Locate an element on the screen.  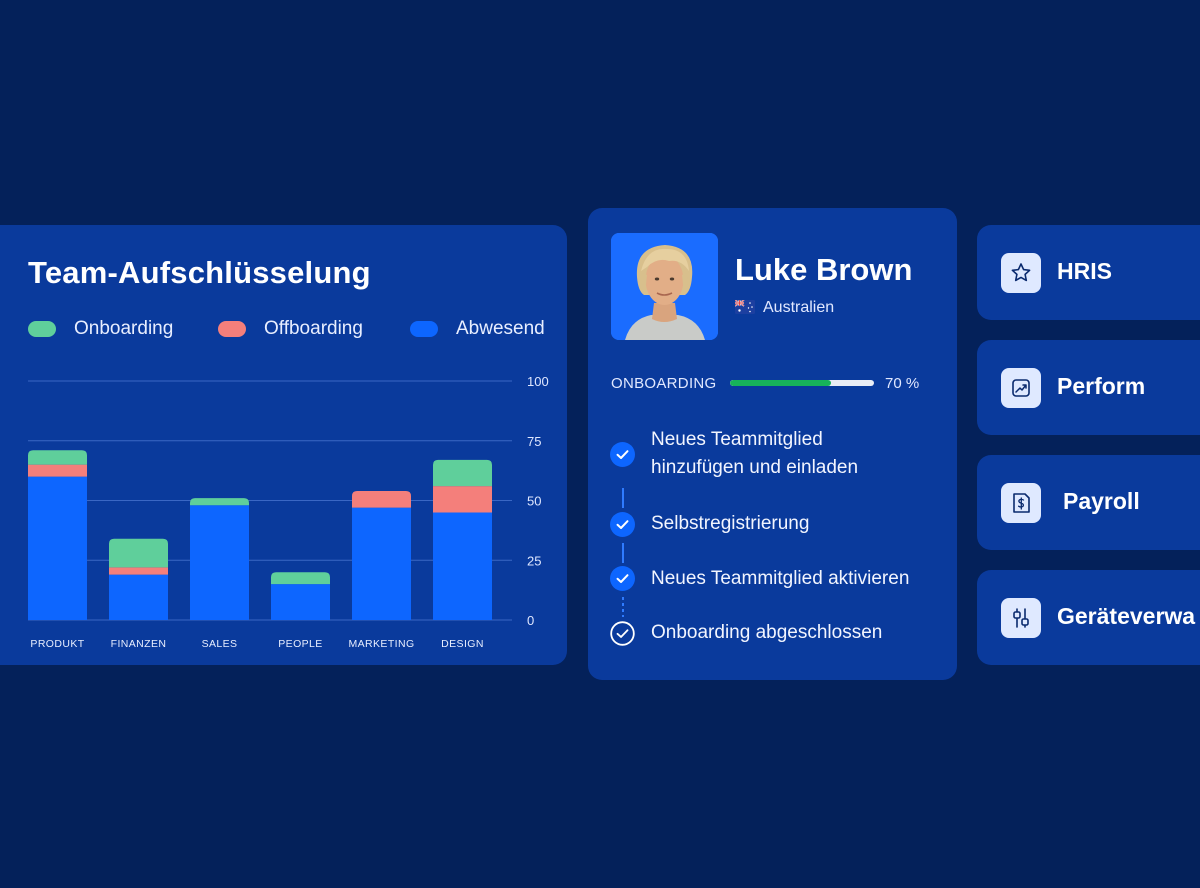
module-payroll: Payroll is located at coordinates (1088, 502).